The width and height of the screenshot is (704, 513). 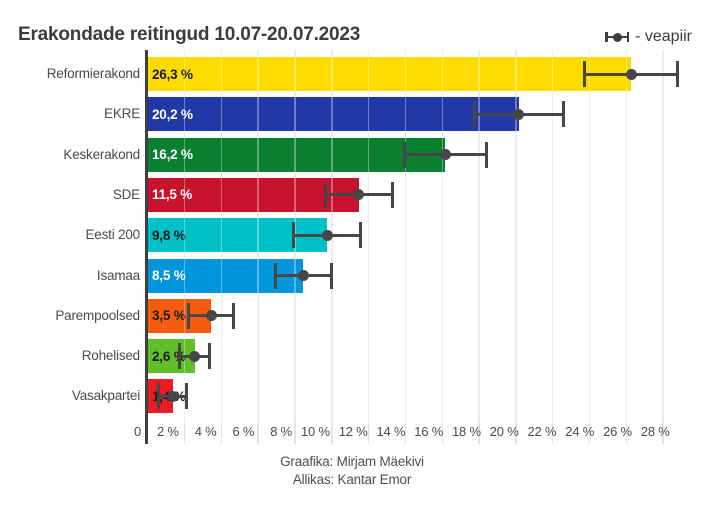 I want to click on x-tick-label: 0, so click(x=137, y=431).